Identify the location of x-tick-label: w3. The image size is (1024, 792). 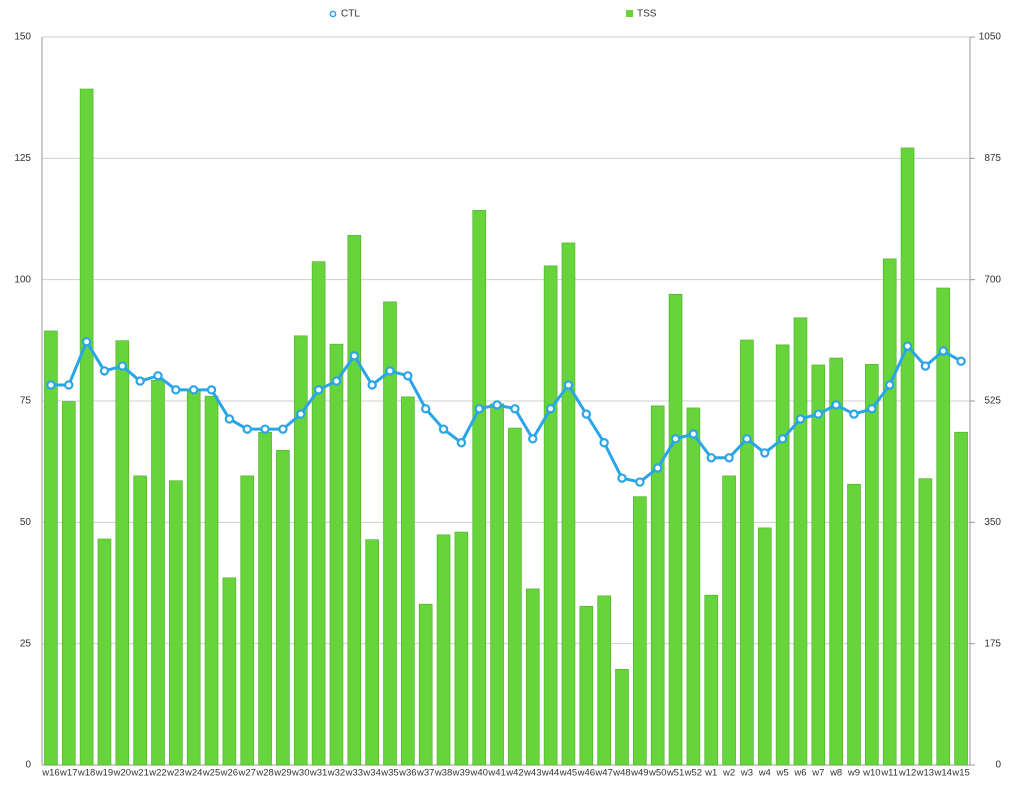
(746, 773).